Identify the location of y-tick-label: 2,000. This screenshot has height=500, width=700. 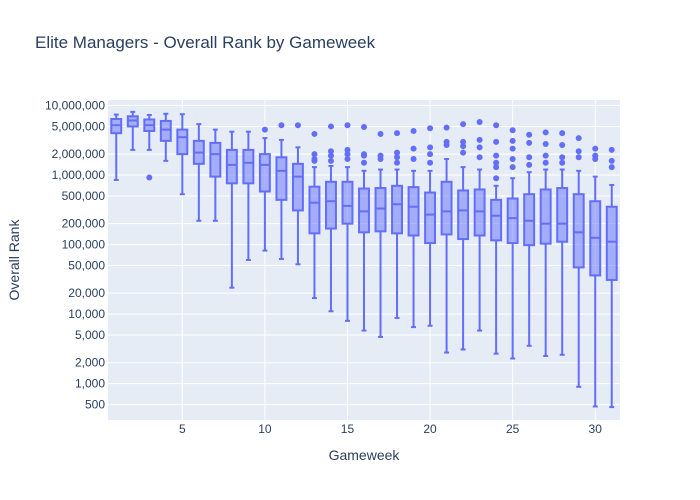
(90, 363).